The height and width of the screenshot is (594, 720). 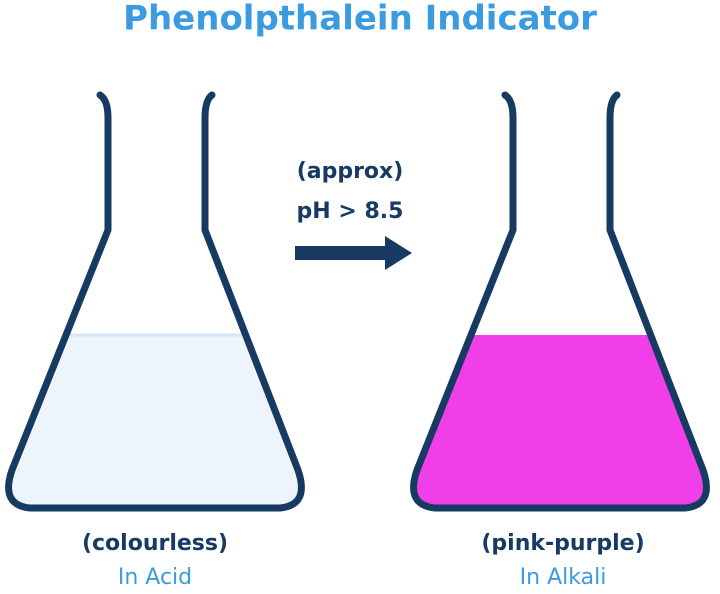 What do you see at coordinates (155, 543) in the screenshot?
I see `flask-colour: (colourless)` at bounding box center [155, 543].